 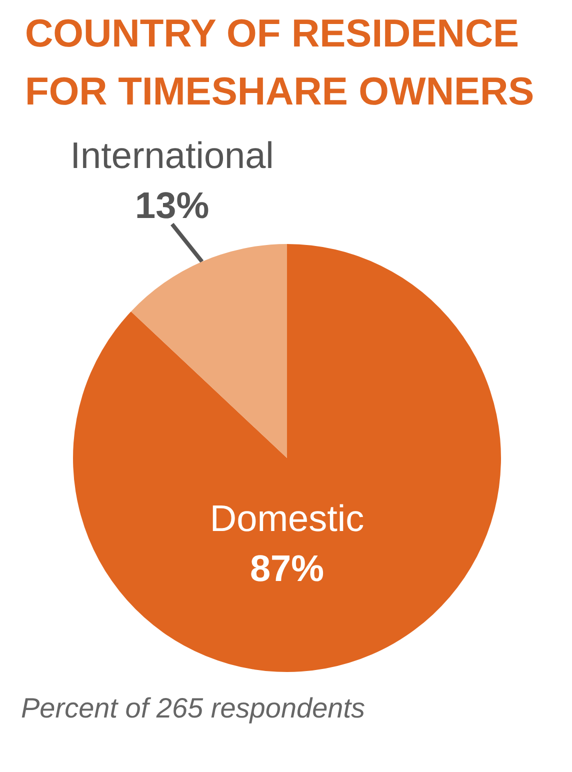 What do you see at coordinates (172, 155) in the screenshot?
I see `slice-label: International` at bounding box center [172, 155].